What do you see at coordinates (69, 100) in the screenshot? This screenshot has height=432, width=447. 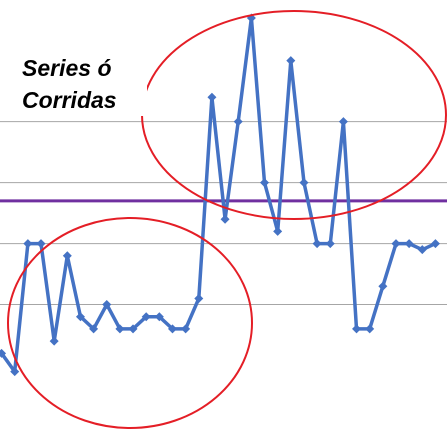 I see `annotation-line-2: Corridas` at bounding box center [69, 100].